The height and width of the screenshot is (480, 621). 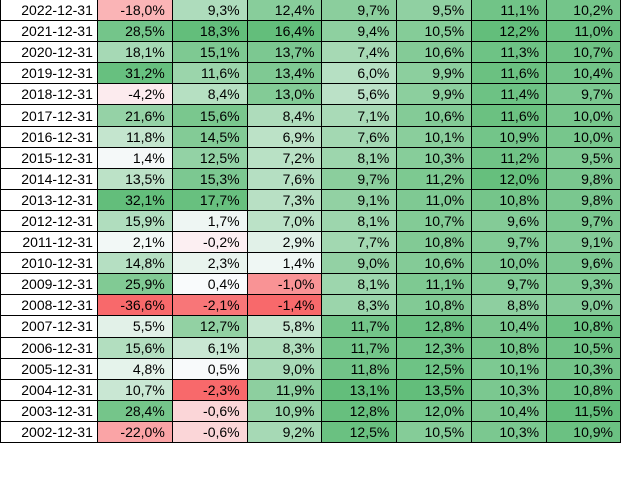 What do you see at coordinates (284, 94) in the screenshot?
I see `return-cell: 13,0%` at bounding box center [284, 94].